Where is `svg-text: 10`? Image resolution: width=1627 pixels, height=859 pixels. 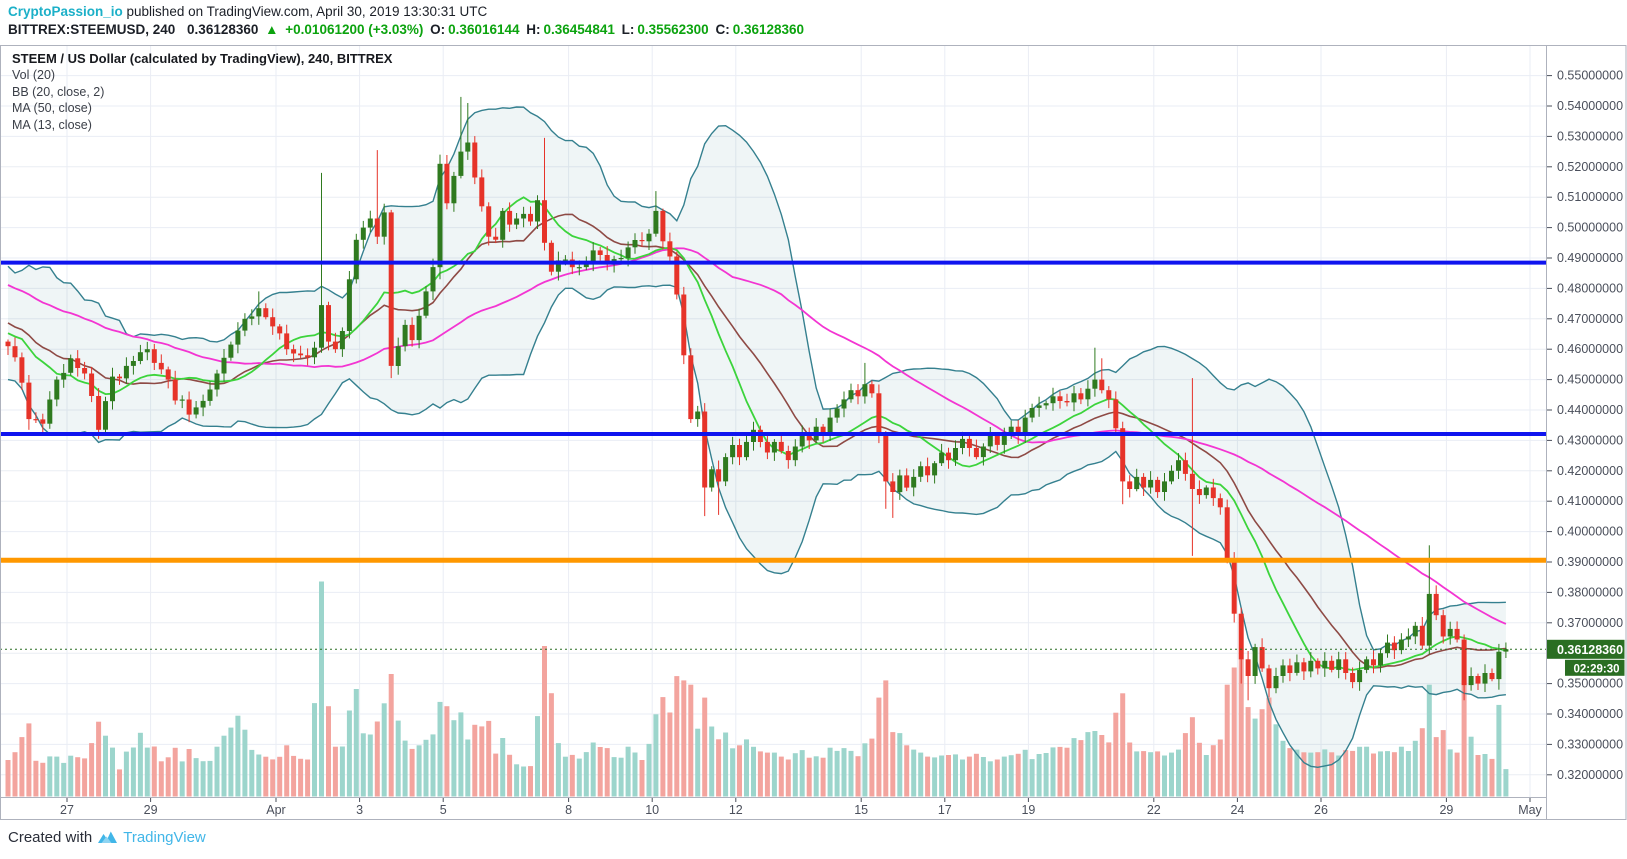 svg-text: 10 is located at coordinates (652, 810).